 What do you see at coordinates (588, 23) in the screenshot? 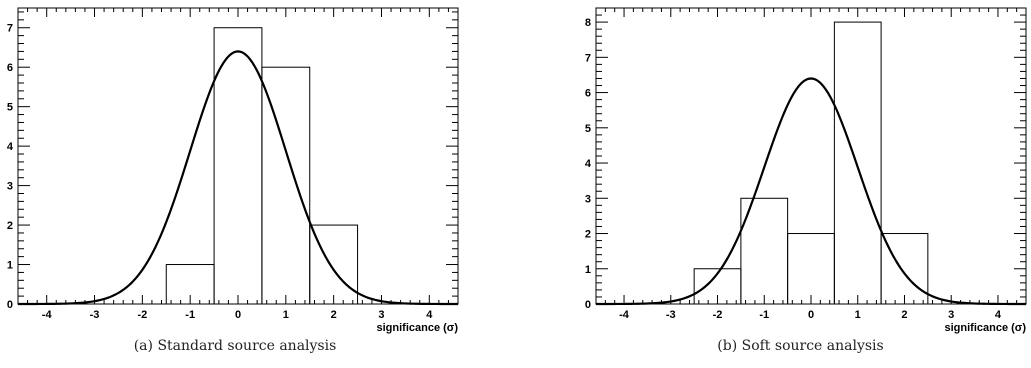
I see `y-tick-label: 8` at bounding box center [588, 23].